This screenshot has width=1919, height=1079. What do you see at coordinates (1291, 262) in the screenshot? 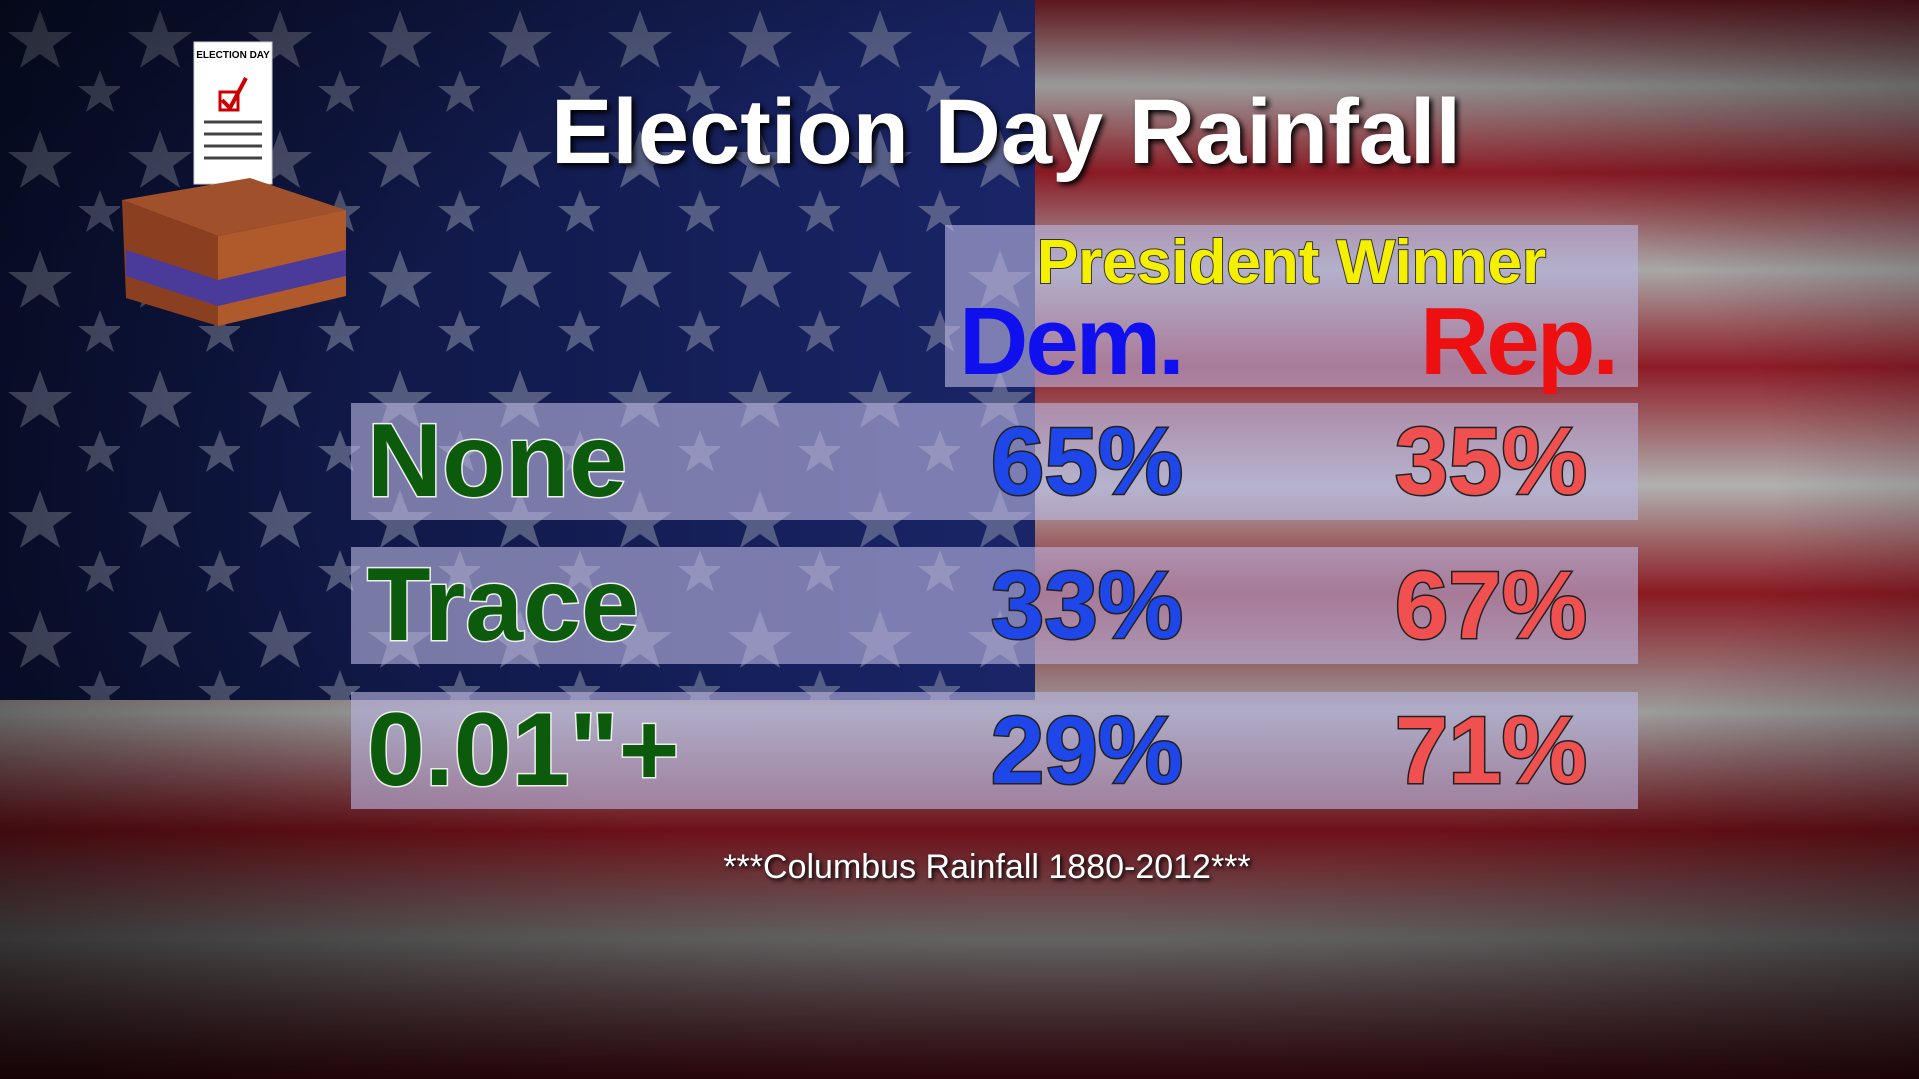
I see `group-header: President Winner` at bounding box center [1291, 262].